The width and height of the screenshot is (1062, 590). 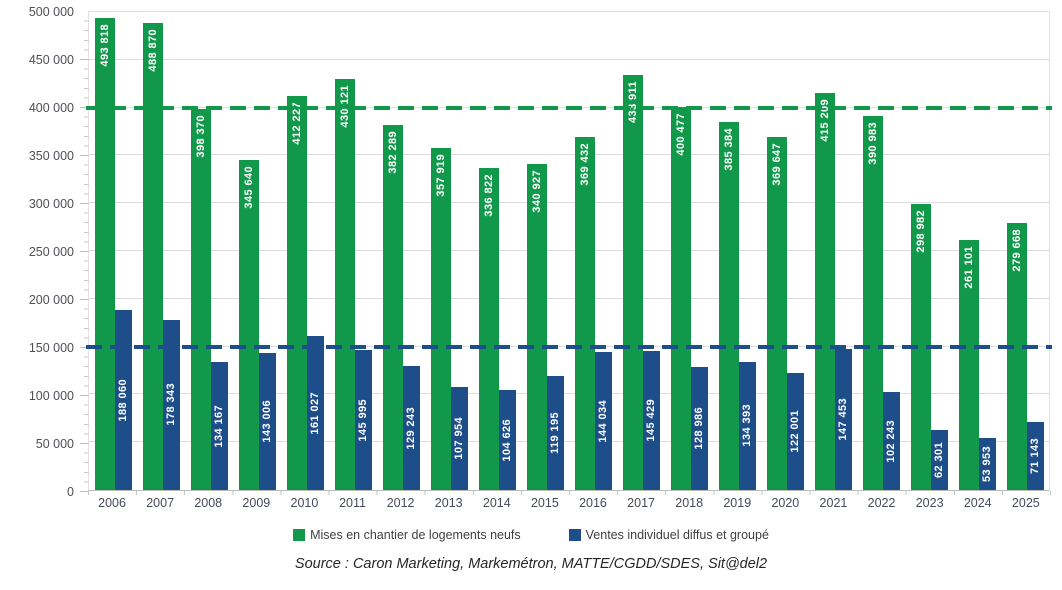 What do you see at coordinates (51, 396) in the screenshot?
I see `y-axis-label: 100 000` at bounding box center [51, 396].